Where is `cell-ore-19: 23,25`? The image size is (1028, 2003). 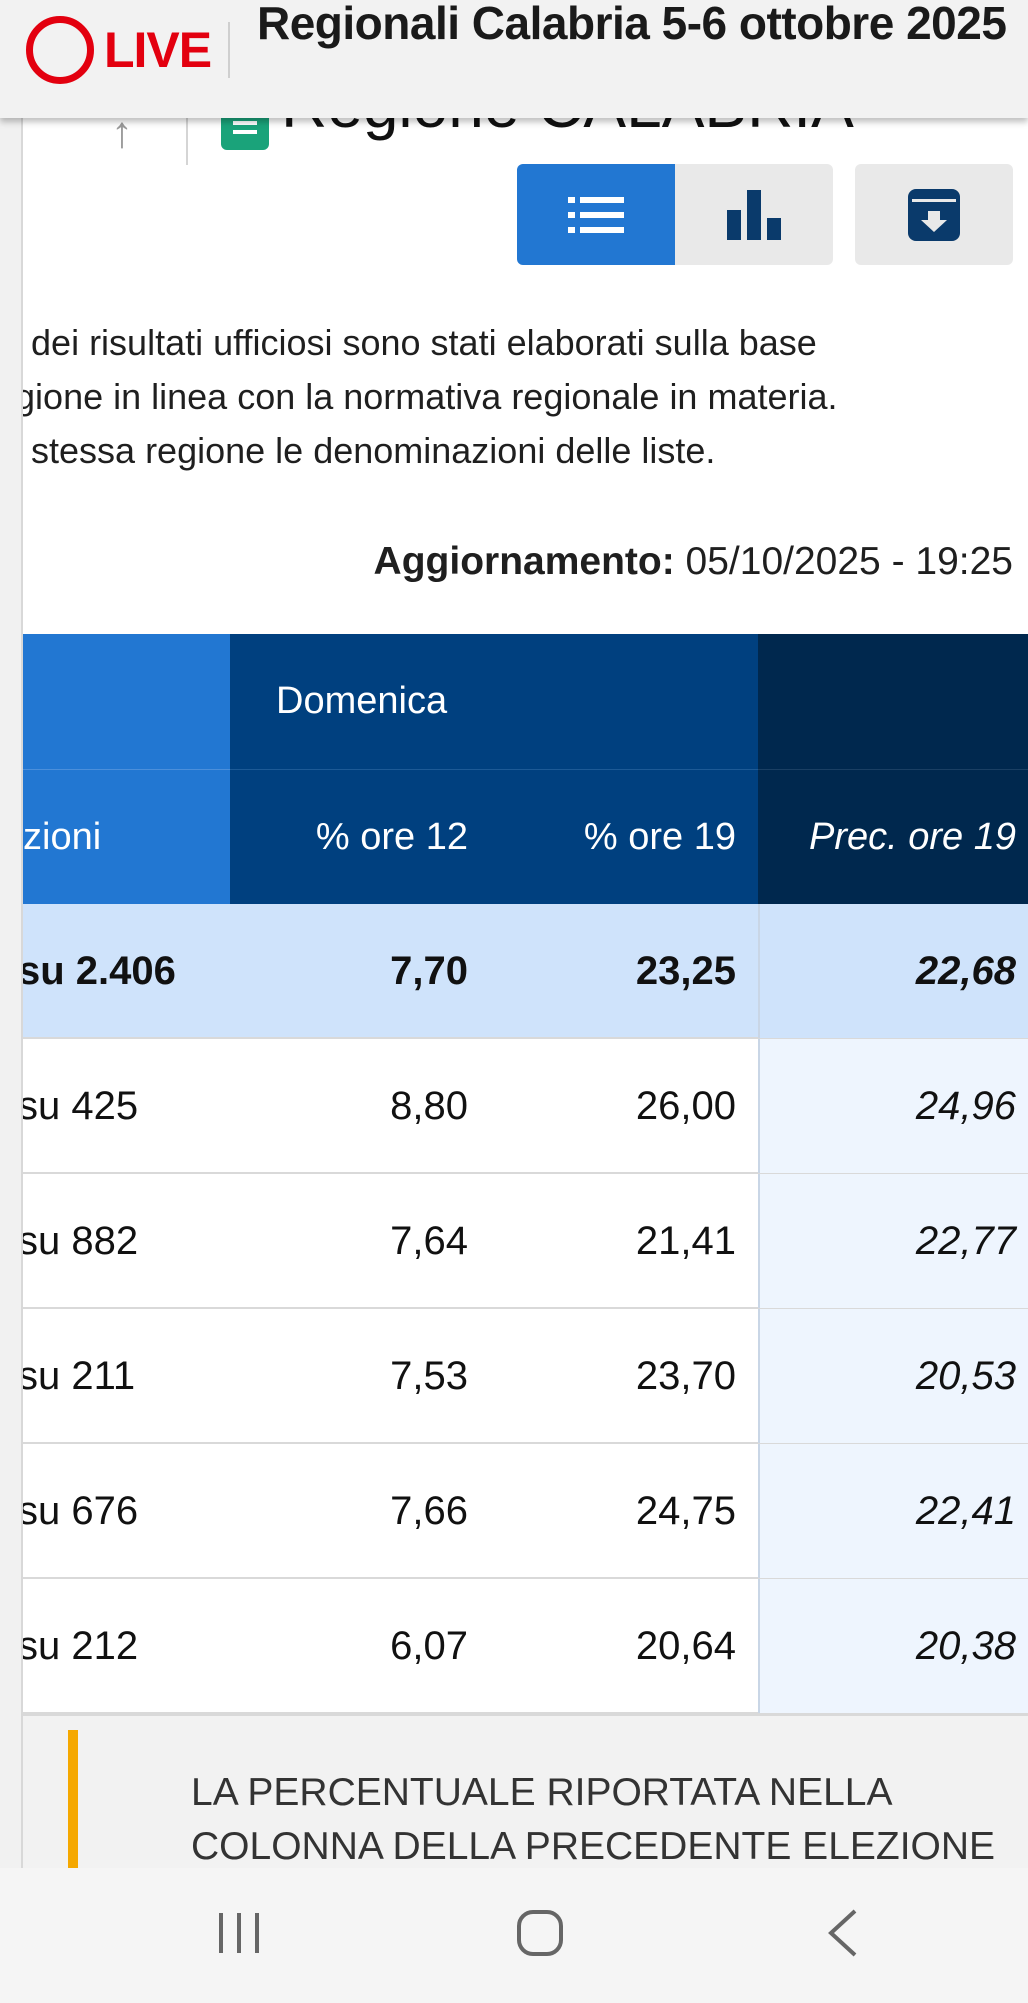 cell-ore-19: 23,25 is located at coordinates (685, 970).